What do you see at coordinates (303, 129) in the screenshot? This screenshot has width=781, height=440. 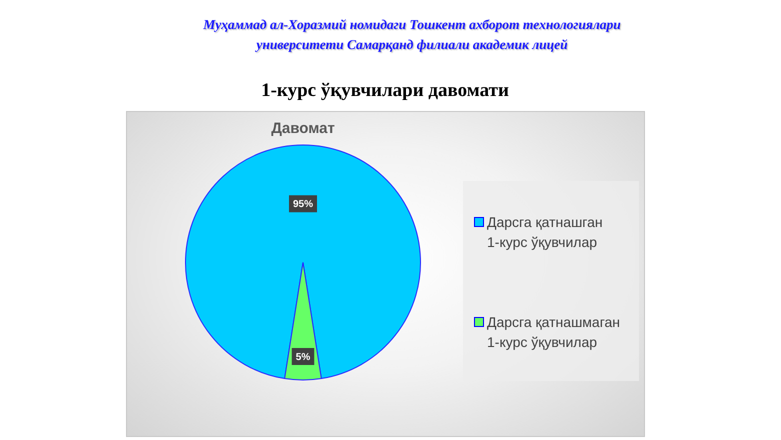 I see `chart-subtitle: Давомат` at bounding box center [303, 129].